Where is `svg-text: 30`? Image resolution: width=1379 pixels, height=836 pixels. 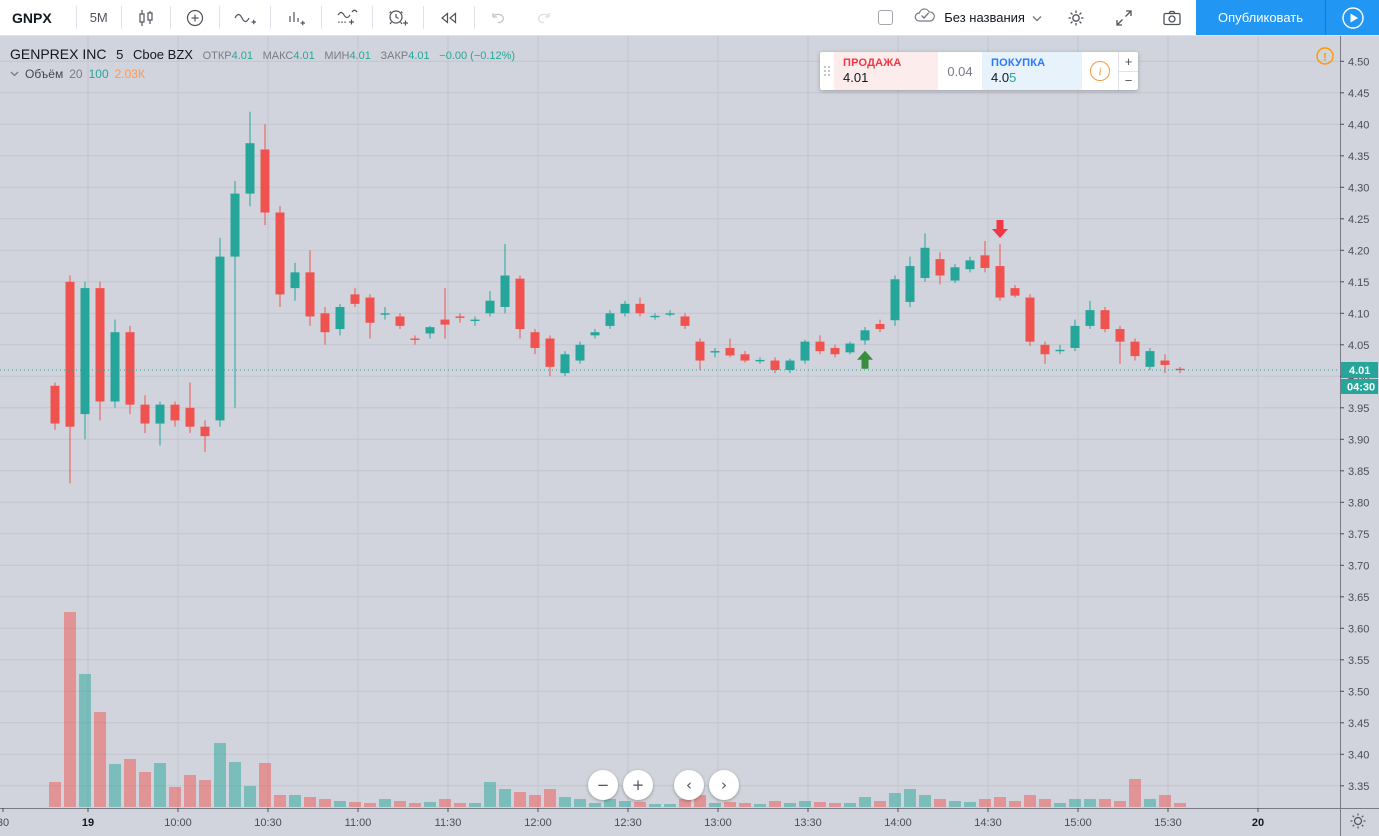 svg-text: 30 is located at coordinates (4, 823).